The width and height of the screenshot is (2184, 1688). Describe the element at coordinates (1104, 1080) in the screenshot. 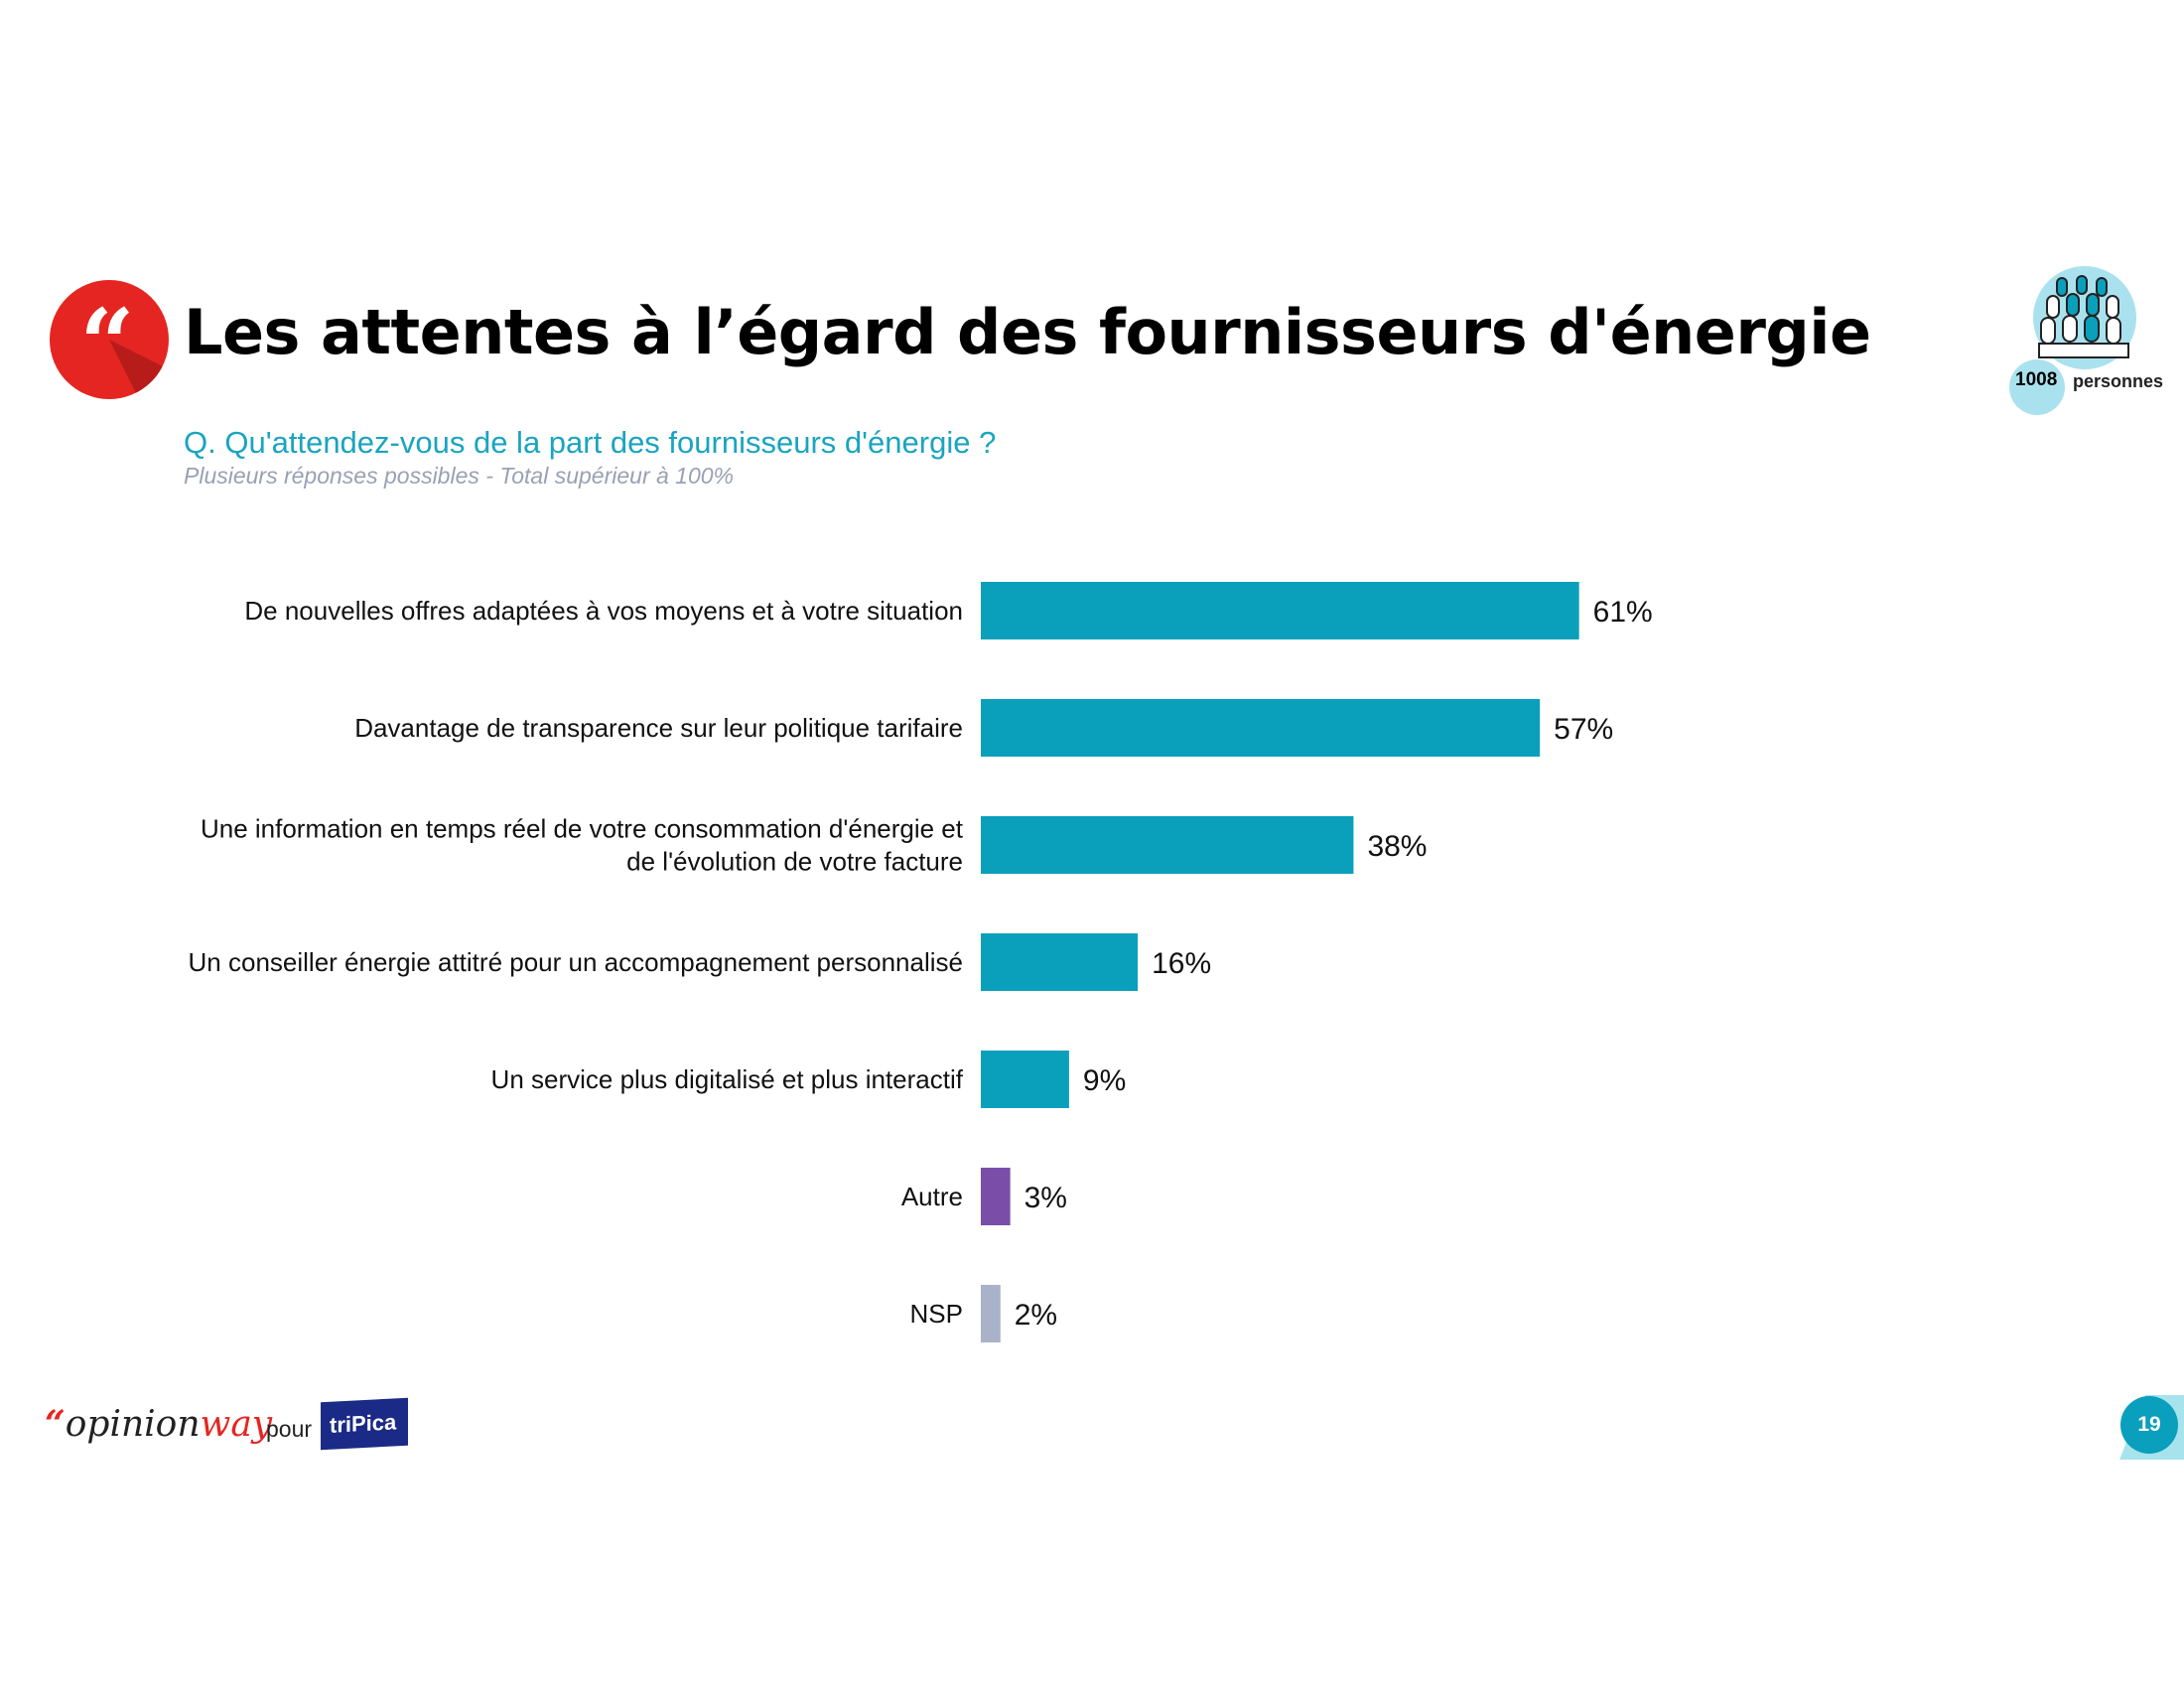

I see `bar-value-label-5: 9%` at that location.